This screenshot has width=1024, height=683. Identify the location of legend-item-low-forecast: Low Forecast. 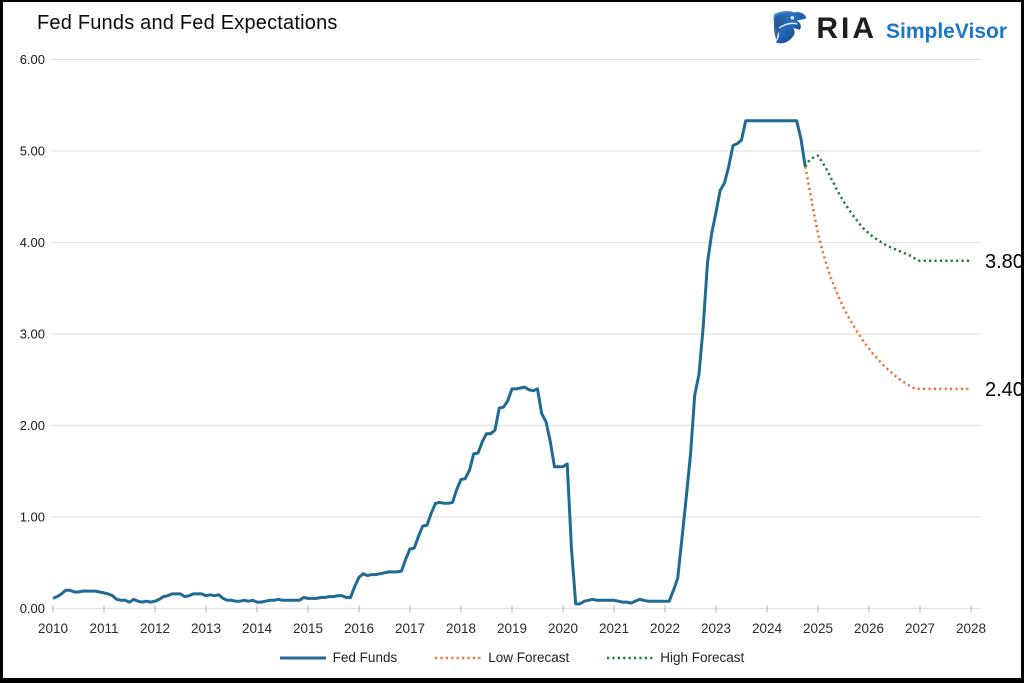
(502, 657).